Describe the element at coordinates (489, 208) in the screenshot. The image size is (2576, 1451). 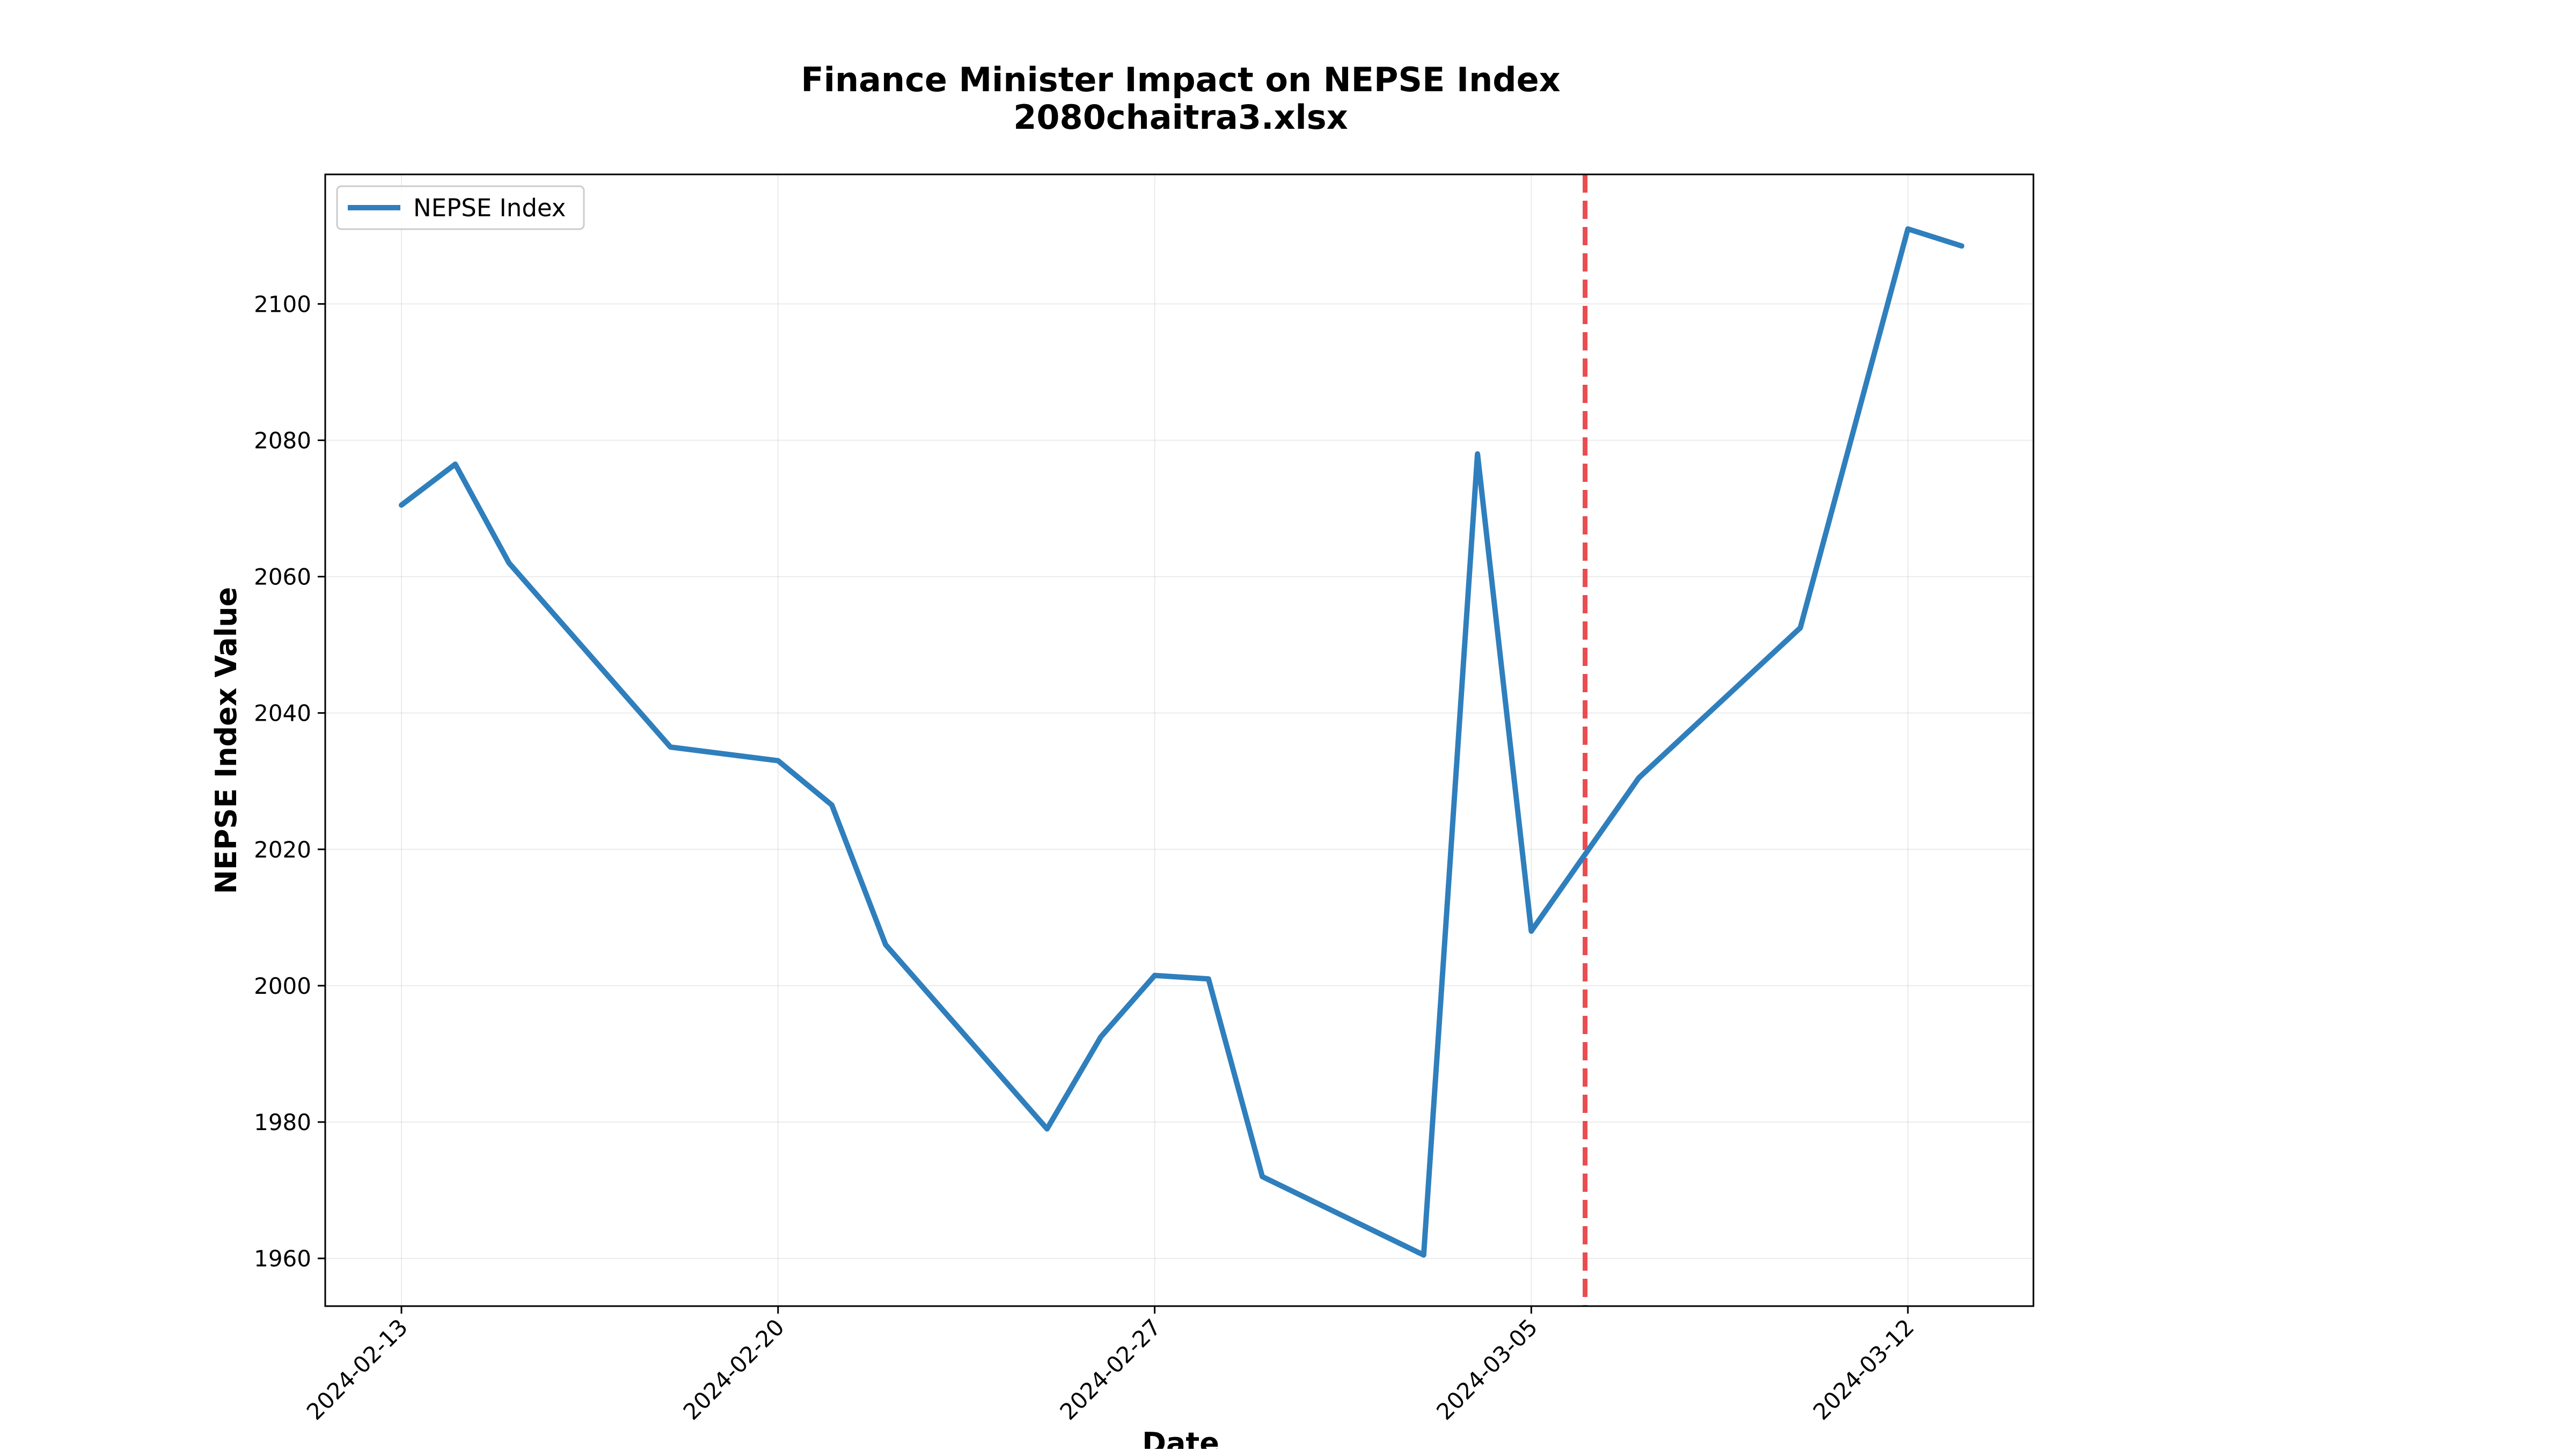
I see `legend-label: NEPSE Index` at that location.